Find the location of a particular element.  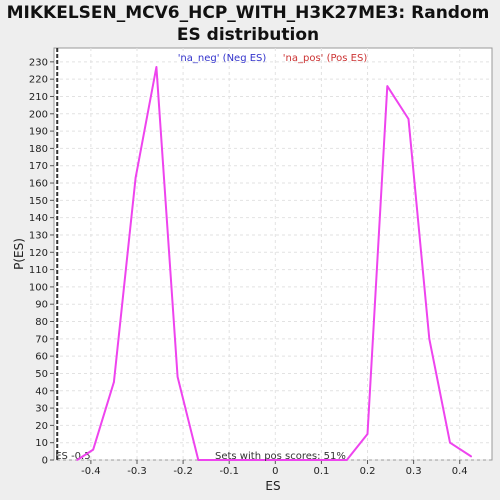

y-tick-label: 70 is located at coordinates (41, 339).